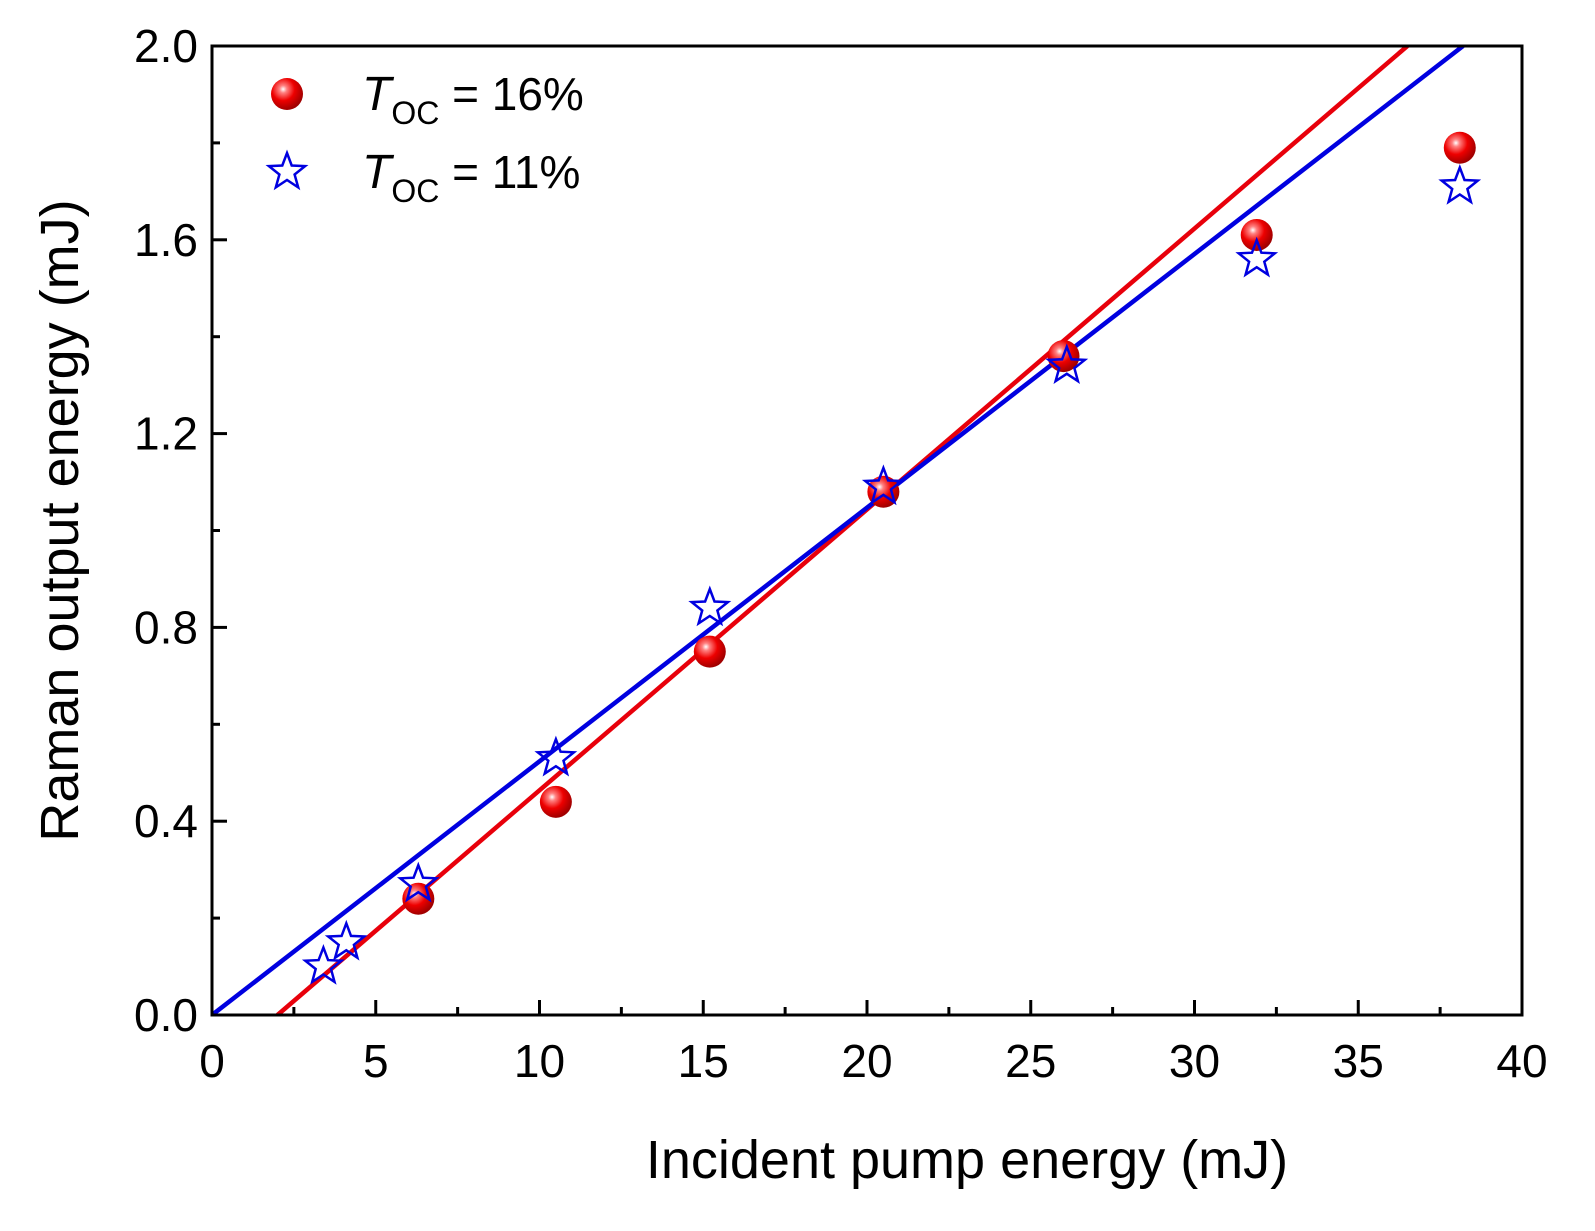 This screenshot has width=1595, height=1231. I want to click on x-tick-label-6: 30, so click(1194, 1061).